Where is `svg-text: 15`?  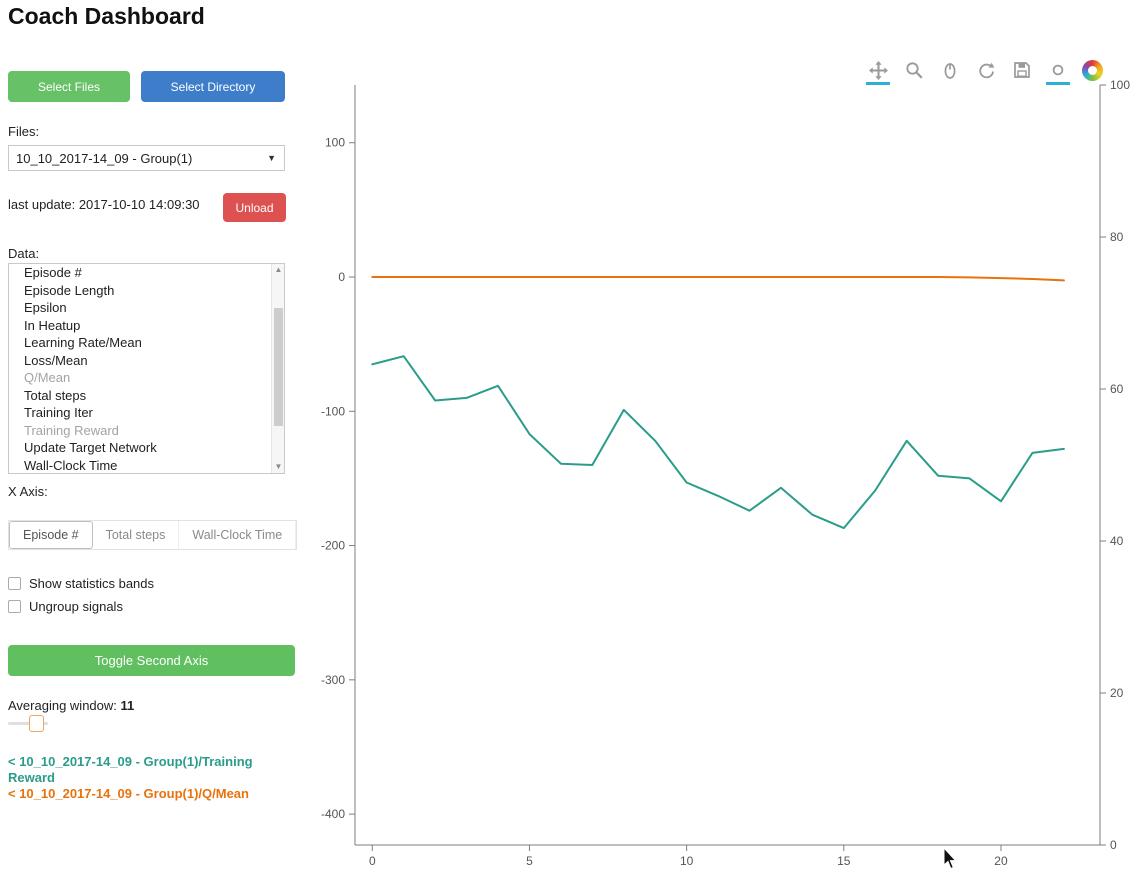 svg-text: 15 is located at coordinates (844, 861).